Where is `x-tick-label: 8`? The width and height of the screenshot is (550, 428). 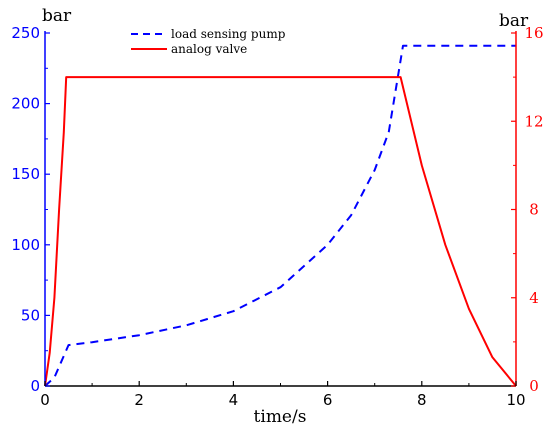 x-tick-label: 8 is located at coordinates (422, 400).